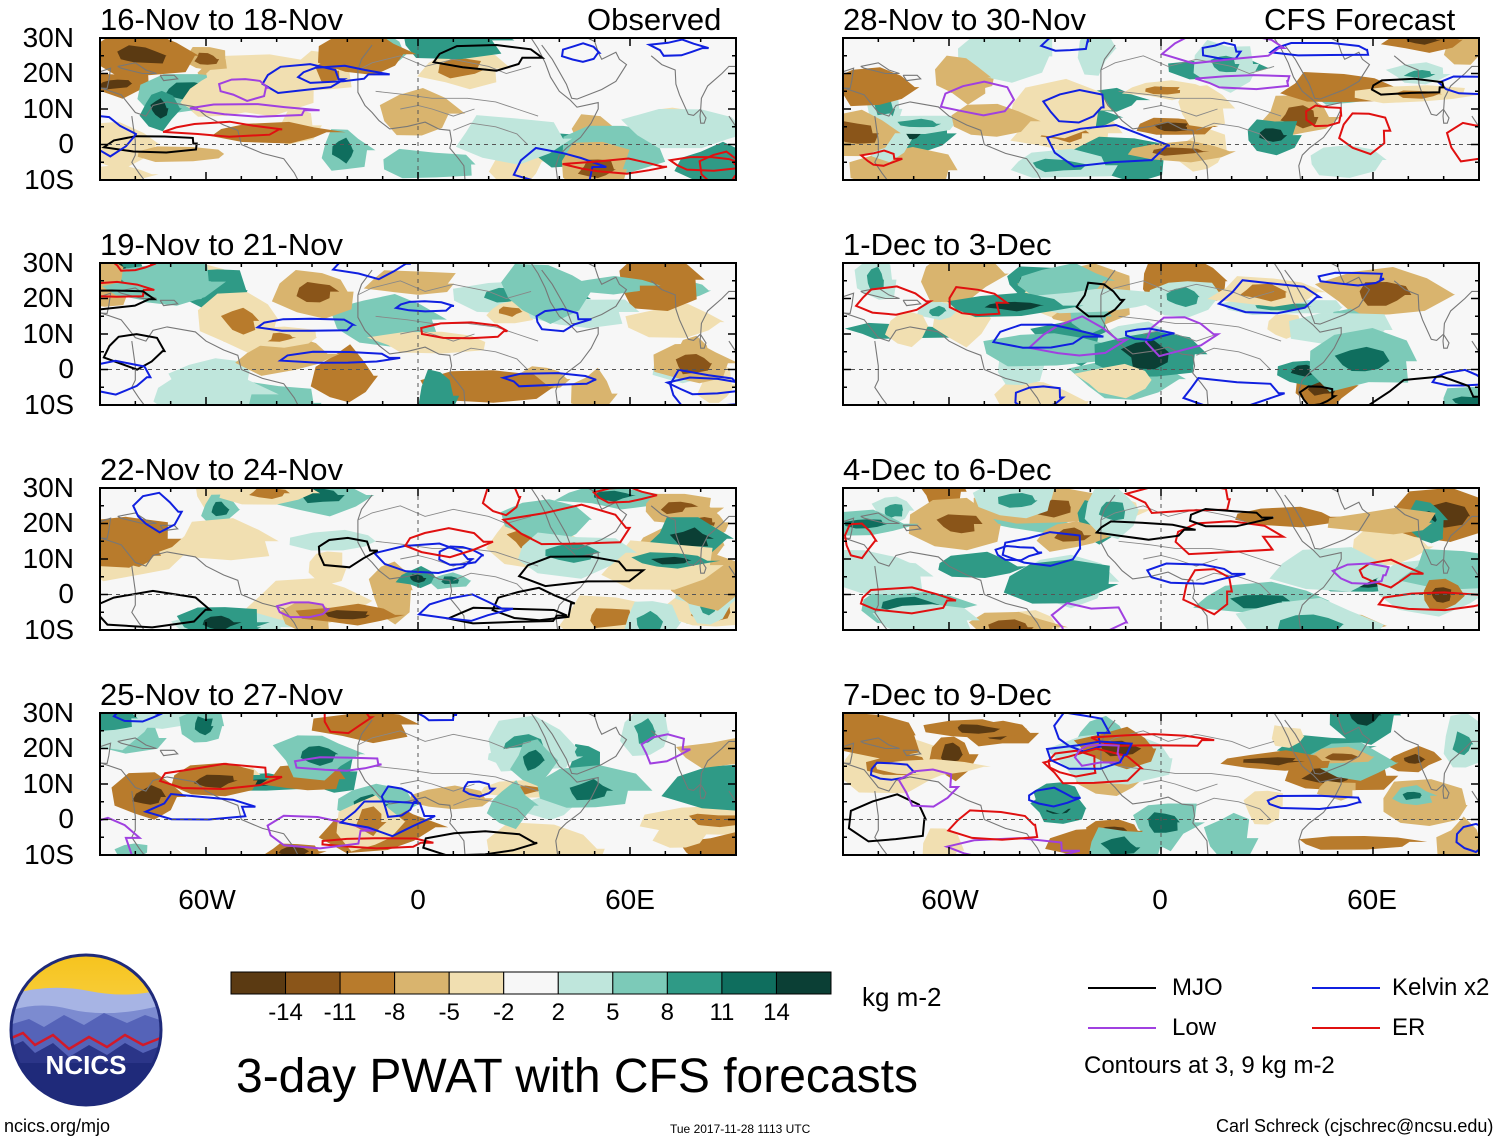  I want to click on figure-title: 3-day PWAT with CFS forecasts, so click(577, 1076).